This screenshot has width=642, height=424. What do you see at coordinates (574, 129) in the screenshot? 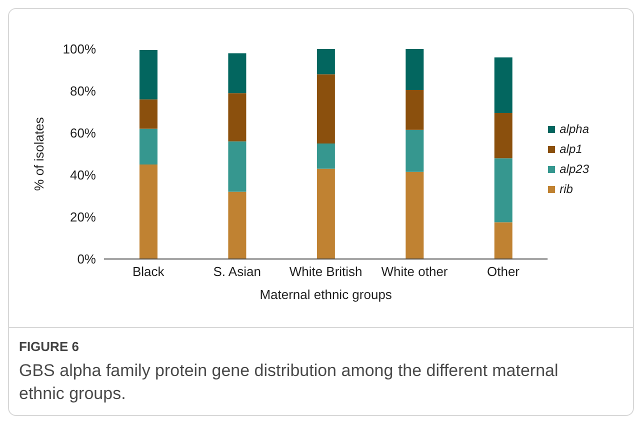
I see `legend-label: alpha` at bounding box center [574, 129].